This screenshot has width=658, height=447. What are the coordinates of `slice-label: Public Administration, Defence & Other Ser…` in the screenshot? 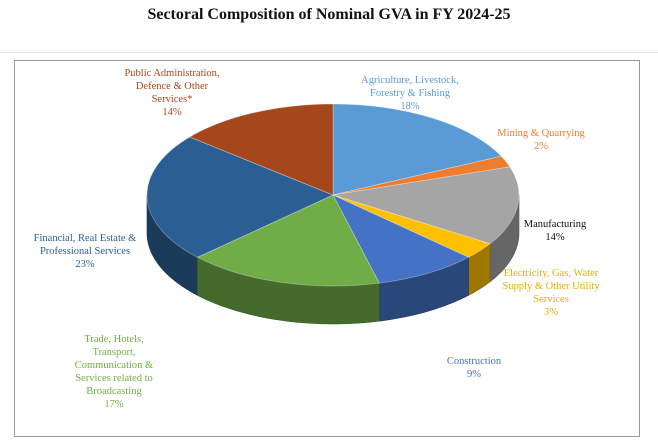 It's located at (171, 93).